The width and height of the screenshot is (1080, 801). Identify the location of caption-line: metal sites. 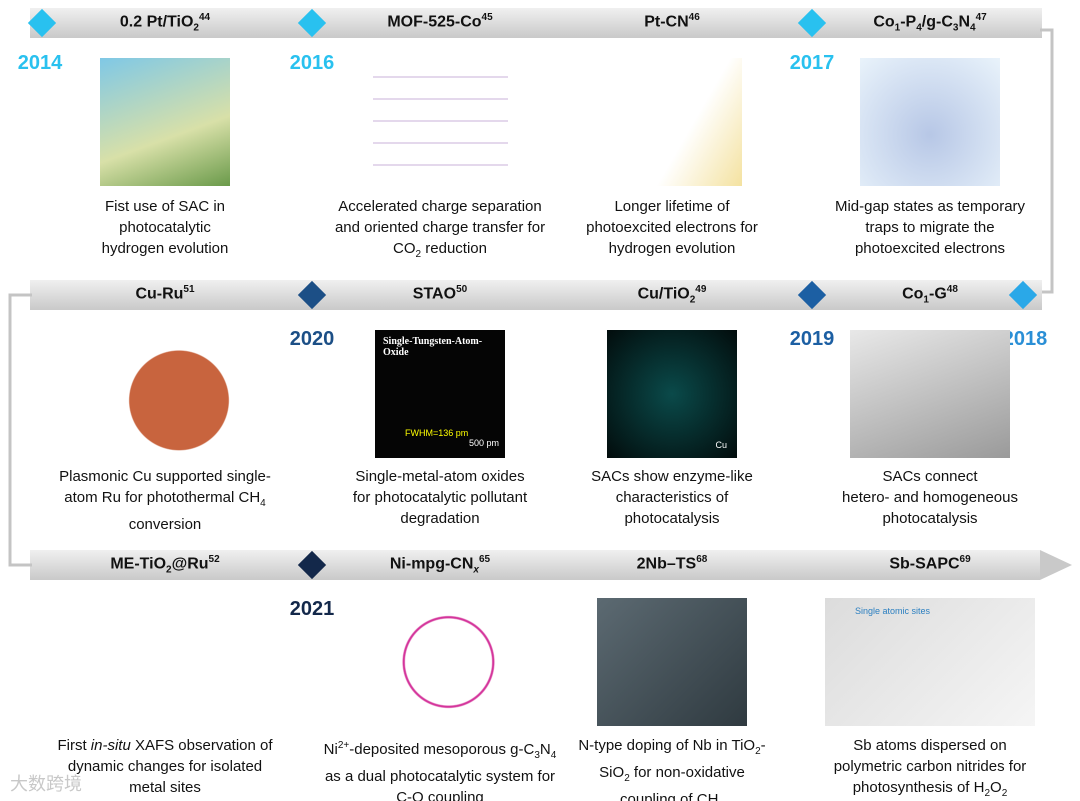
(165, 787).